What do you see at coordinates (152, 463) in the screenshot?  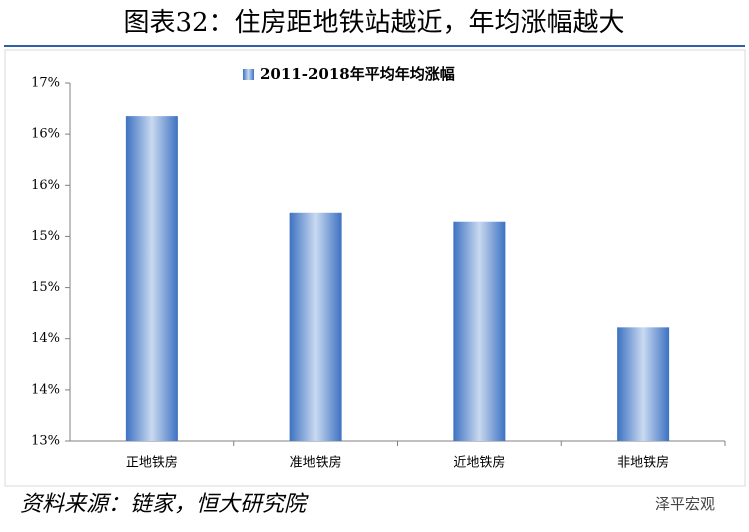 I see `x-tick-label: 正地铁房` at bounding box center [152, 463].